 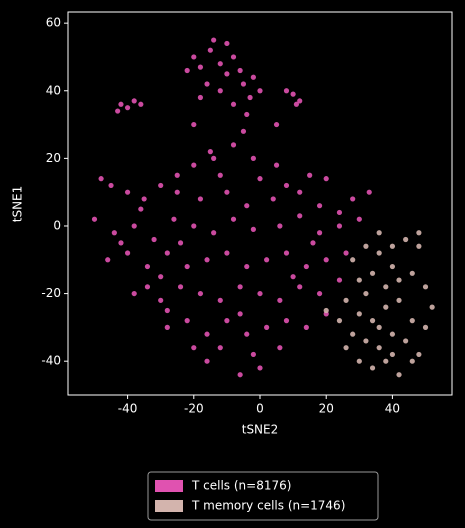 What do you see at coordinates (128, 409) in the screenshot?
I see `x-tick-label: -40` at bounding box center [128, 409].